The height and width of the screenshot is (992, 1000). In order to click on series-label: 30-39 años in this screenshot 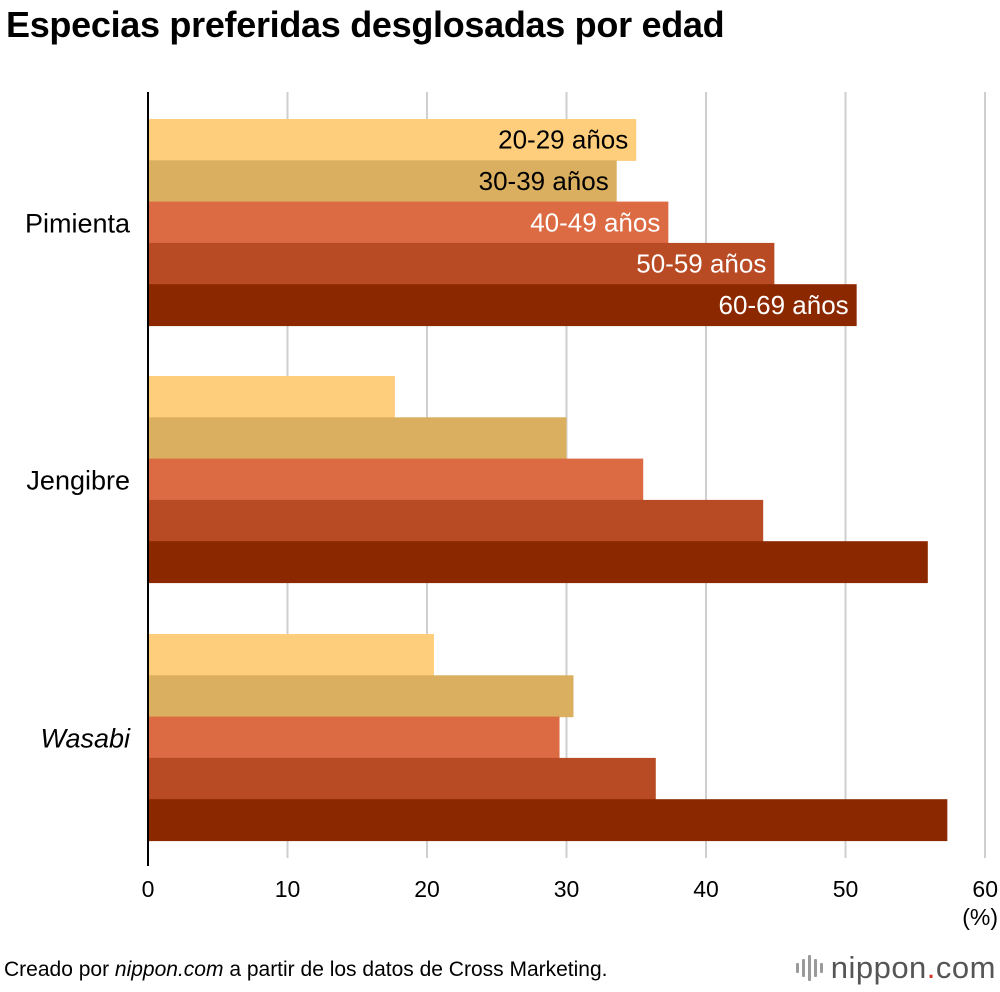, I will do `click(544, 181)`.